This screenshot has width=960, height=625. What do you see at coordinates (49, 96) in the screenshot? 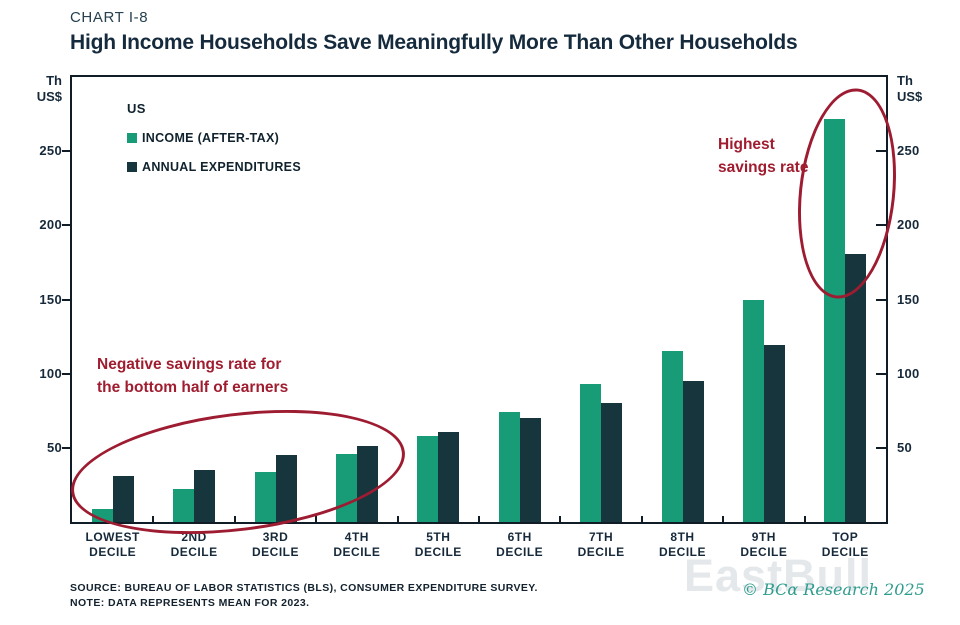
I see `left-axis-unit-line2: US$` at bounding box center [49, 96].